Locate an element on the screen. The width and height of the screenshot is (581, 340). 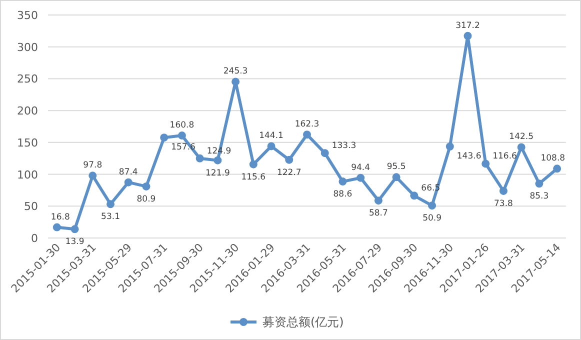
data-label: 133.3 is located at coordinates (344, 146).